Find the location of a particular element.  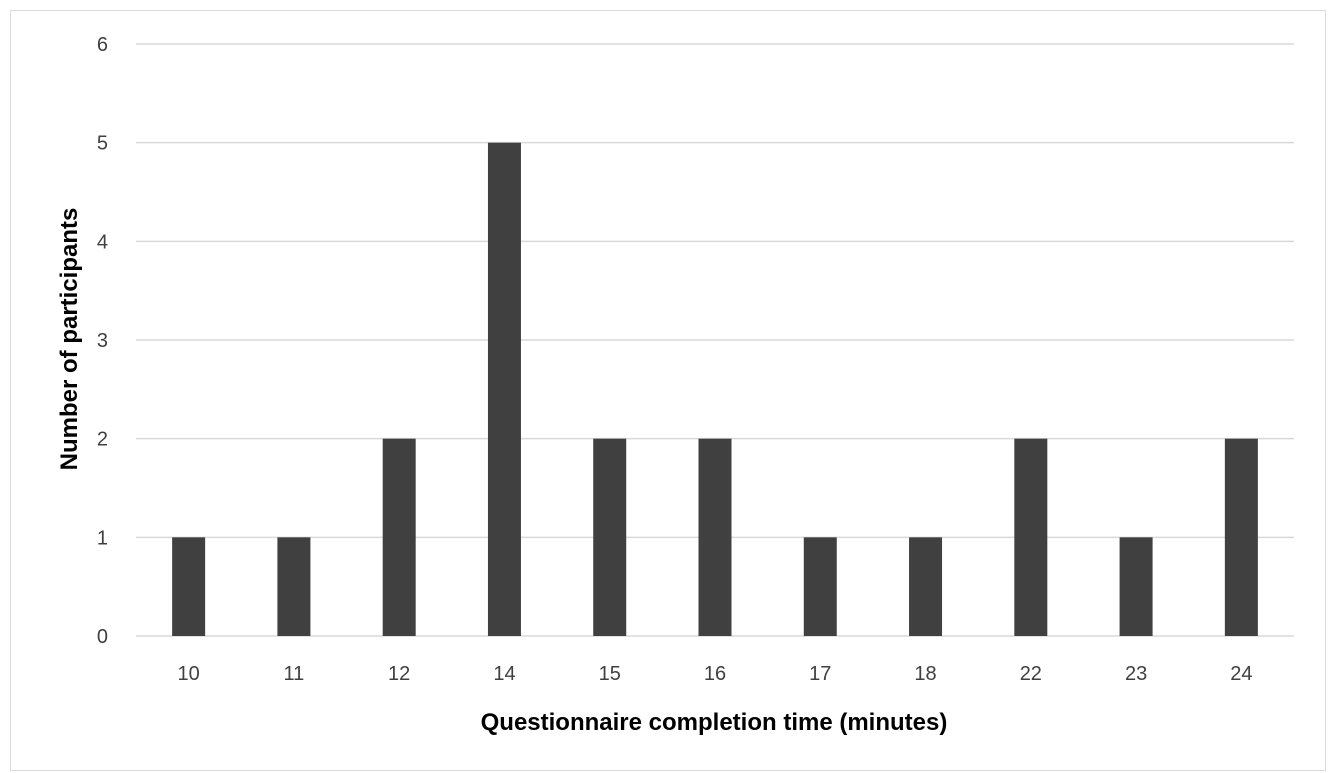

y-tick-label: 1 is located at coordinates (102, 538).